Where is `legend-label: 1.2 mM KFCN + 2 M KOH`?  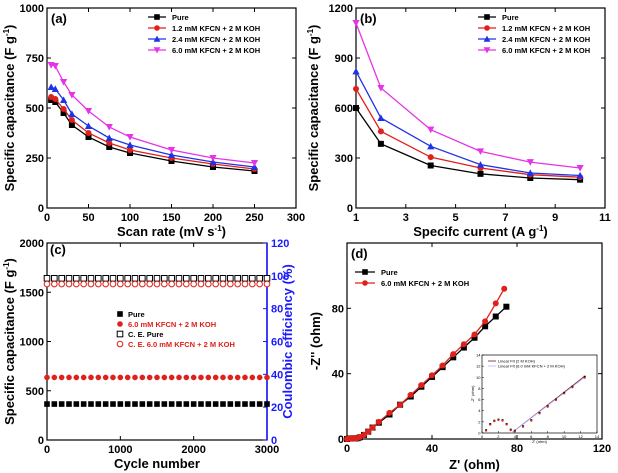
legend-label: 1.2 mM KFCN + 2 M KOH is located at coordinates (546, 28).